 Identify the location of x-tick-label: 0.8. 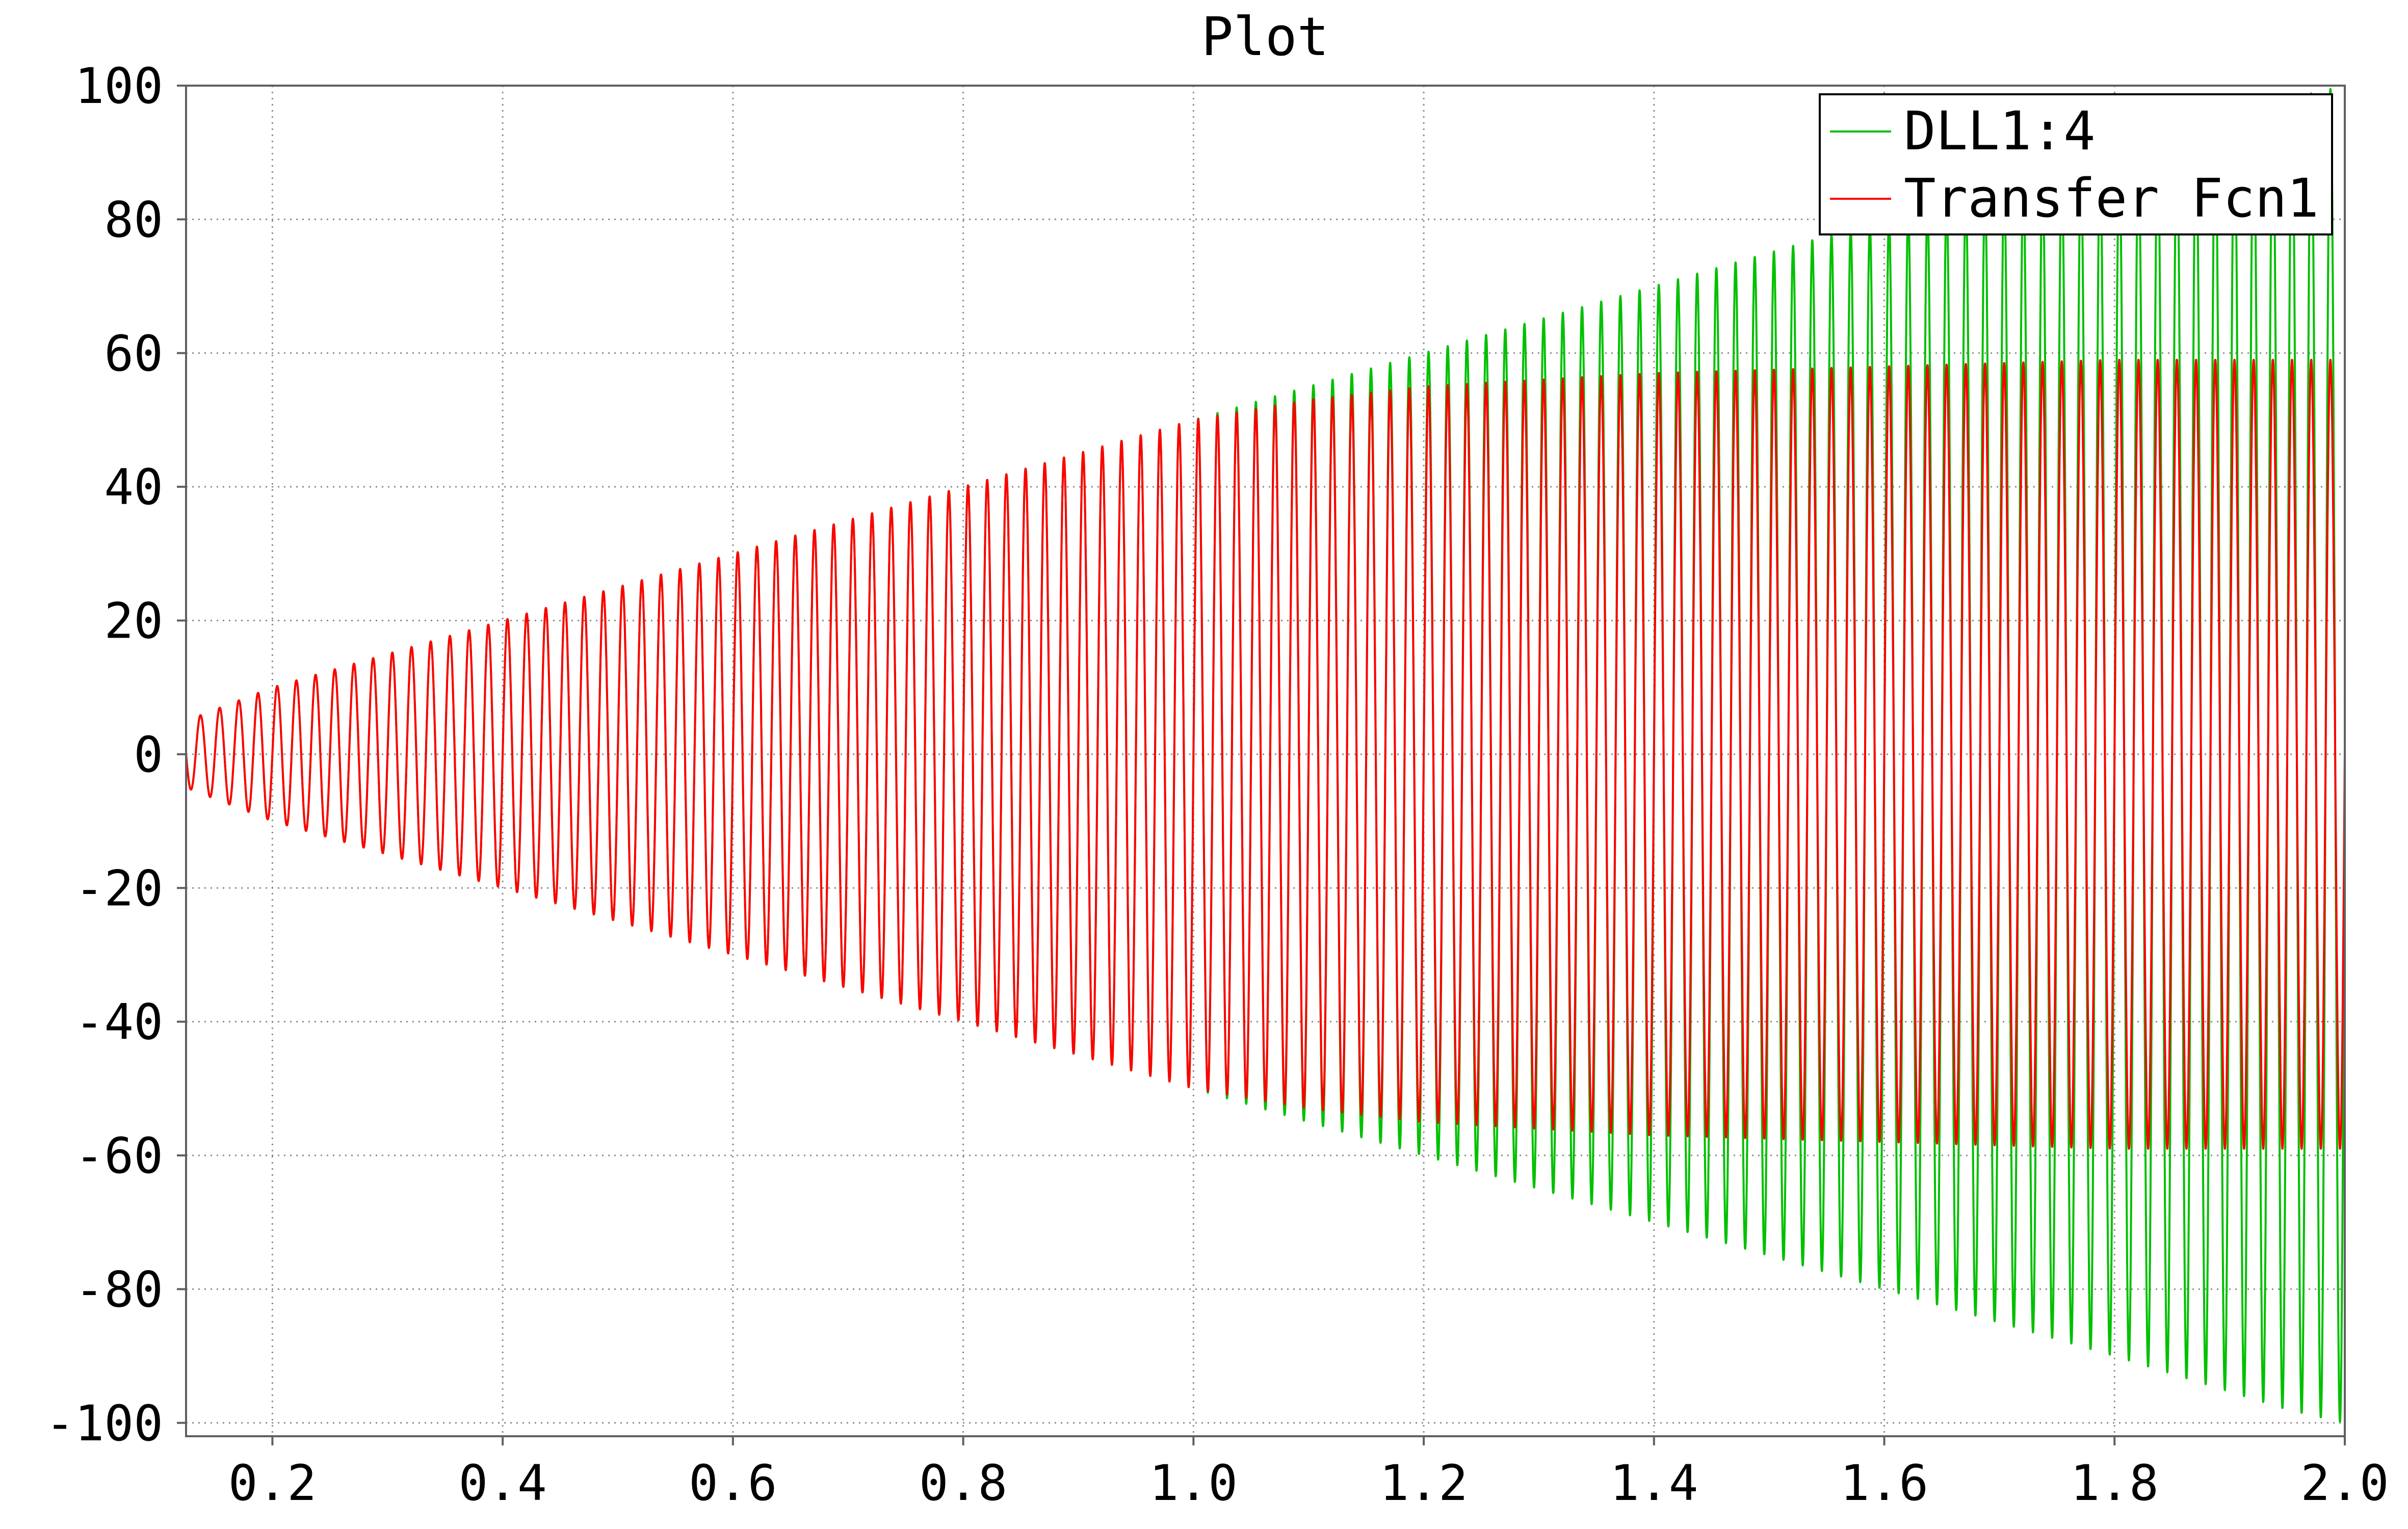
(963, 1484).